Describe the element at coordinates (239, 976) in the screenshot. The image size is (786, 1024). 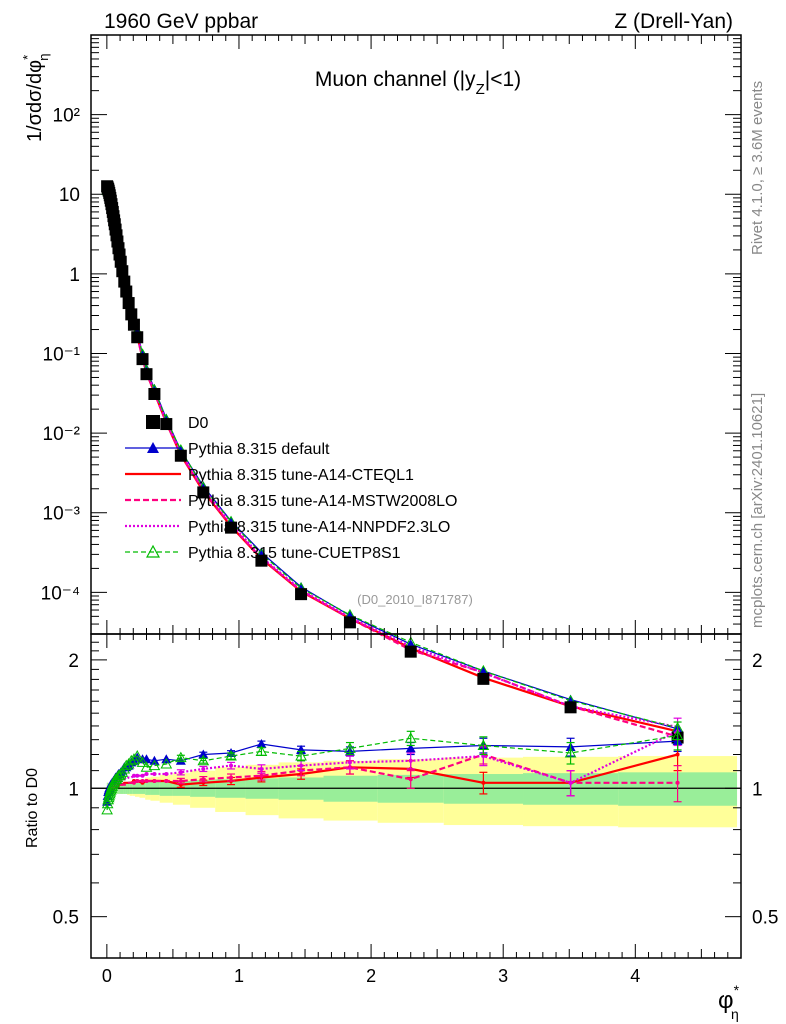
I see `x-tick-label: 1` at that location.